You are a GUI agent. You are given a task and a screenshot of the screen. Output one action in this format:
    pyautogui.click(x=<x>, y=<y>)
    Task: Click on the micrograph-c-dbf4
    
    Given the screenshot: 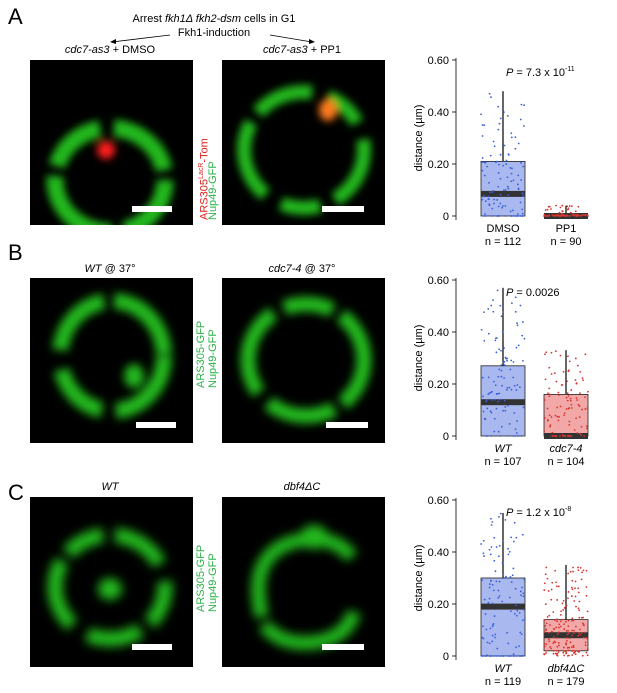 What is the action you would take?
    pyautogui.click(x=303, y=582)
    